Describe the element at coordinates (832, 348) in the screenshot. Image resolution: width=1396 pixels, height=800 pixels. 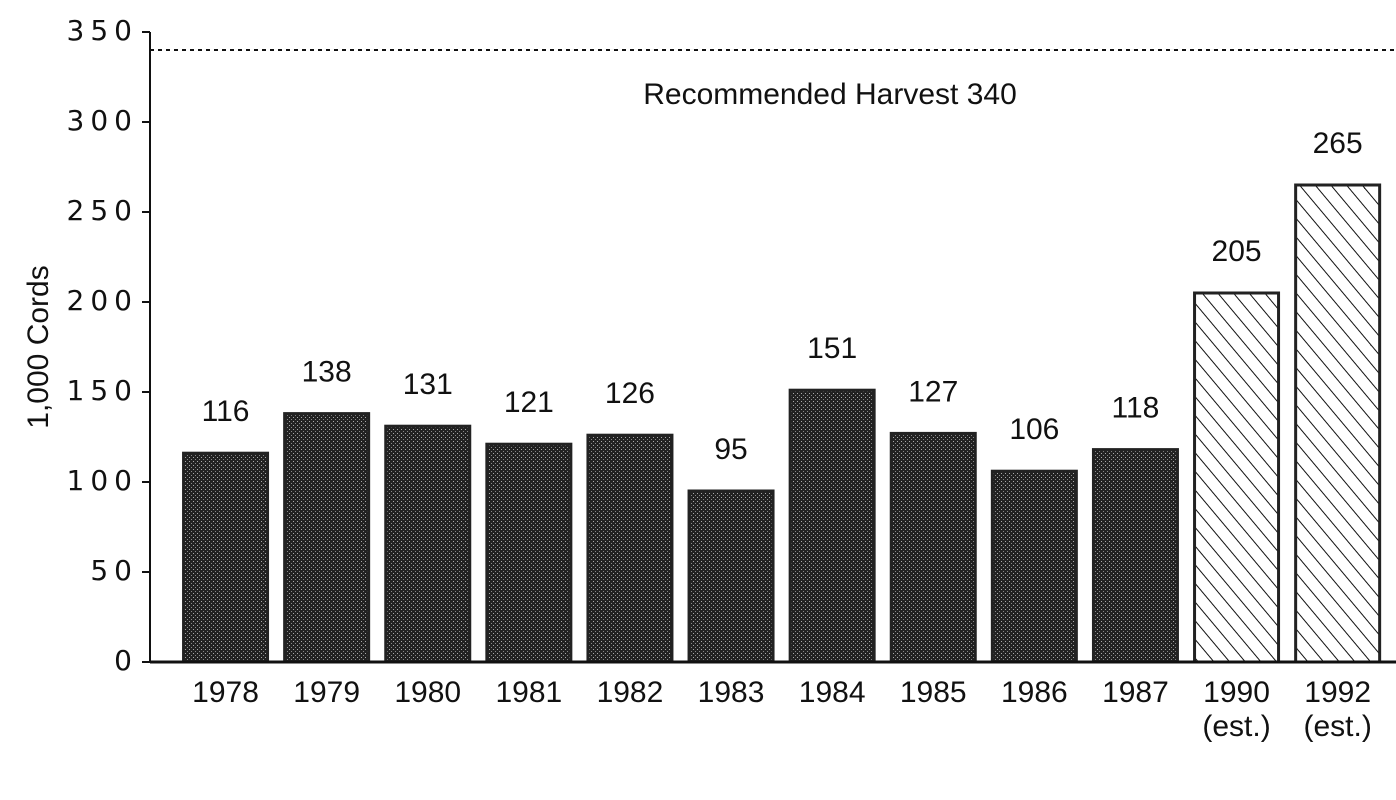
I see `value-label: 151` at that location.